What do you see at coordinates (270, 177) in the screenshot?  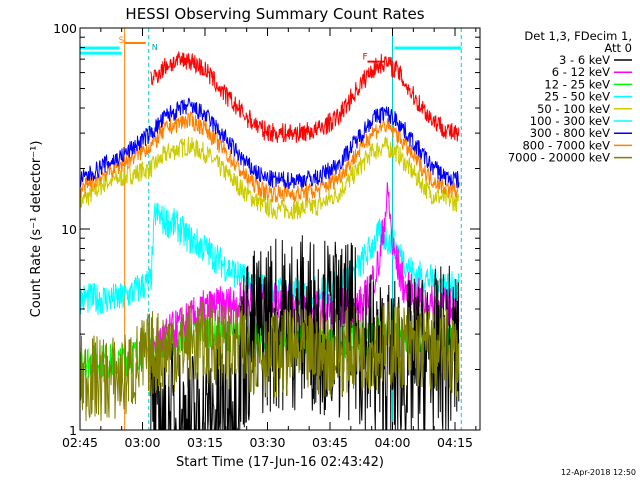 I see `series-line-50-100kev` at bounding box center [270, 177].